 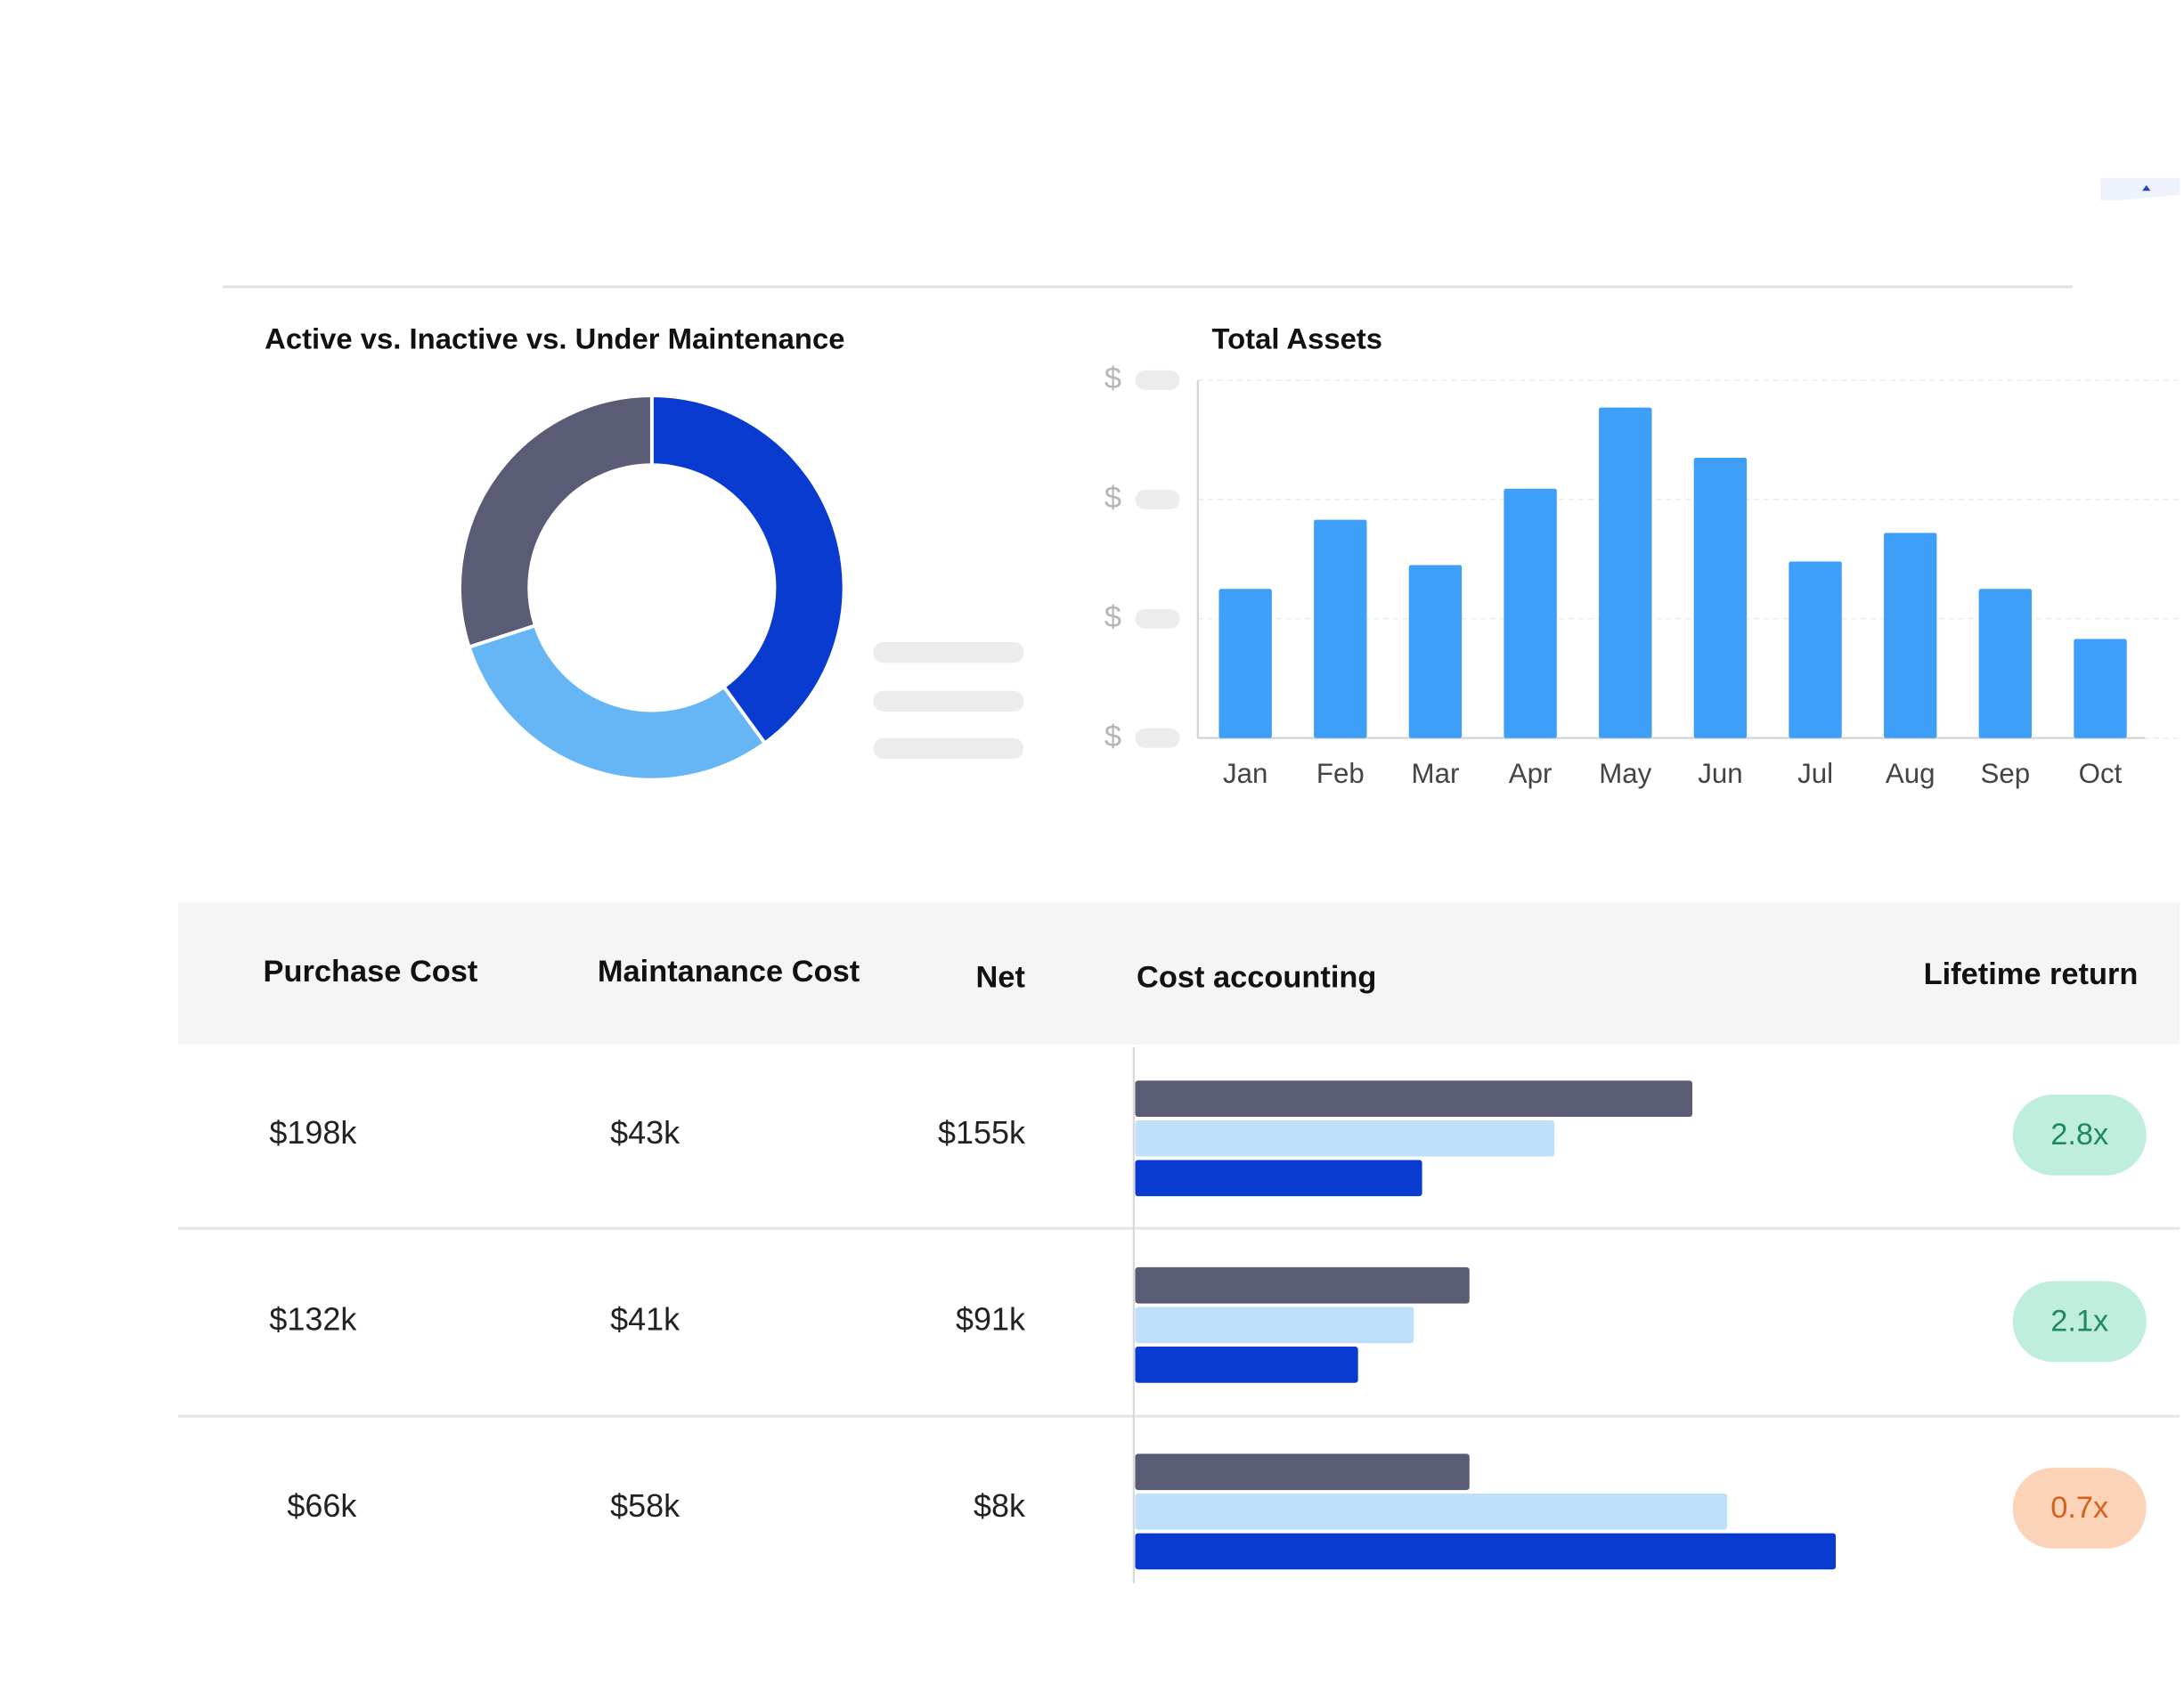 What do you see at coordinates (1436, 773) in the screenshot?
I see `x-tick-label: Mar` at bounding box center [1436, 773].